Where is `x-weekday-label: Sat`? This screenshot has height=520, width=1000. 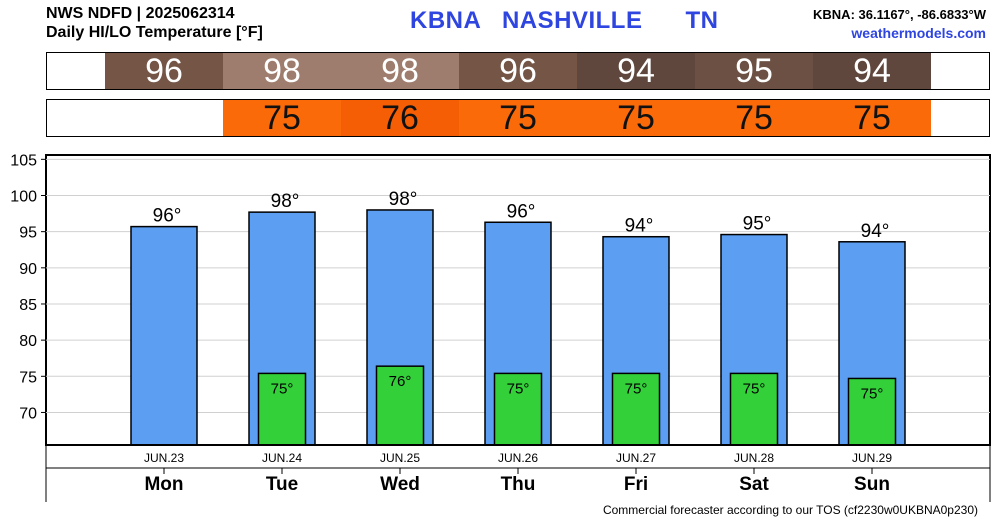 x-weekday-label: Sat is located at coordinates (754, 484).